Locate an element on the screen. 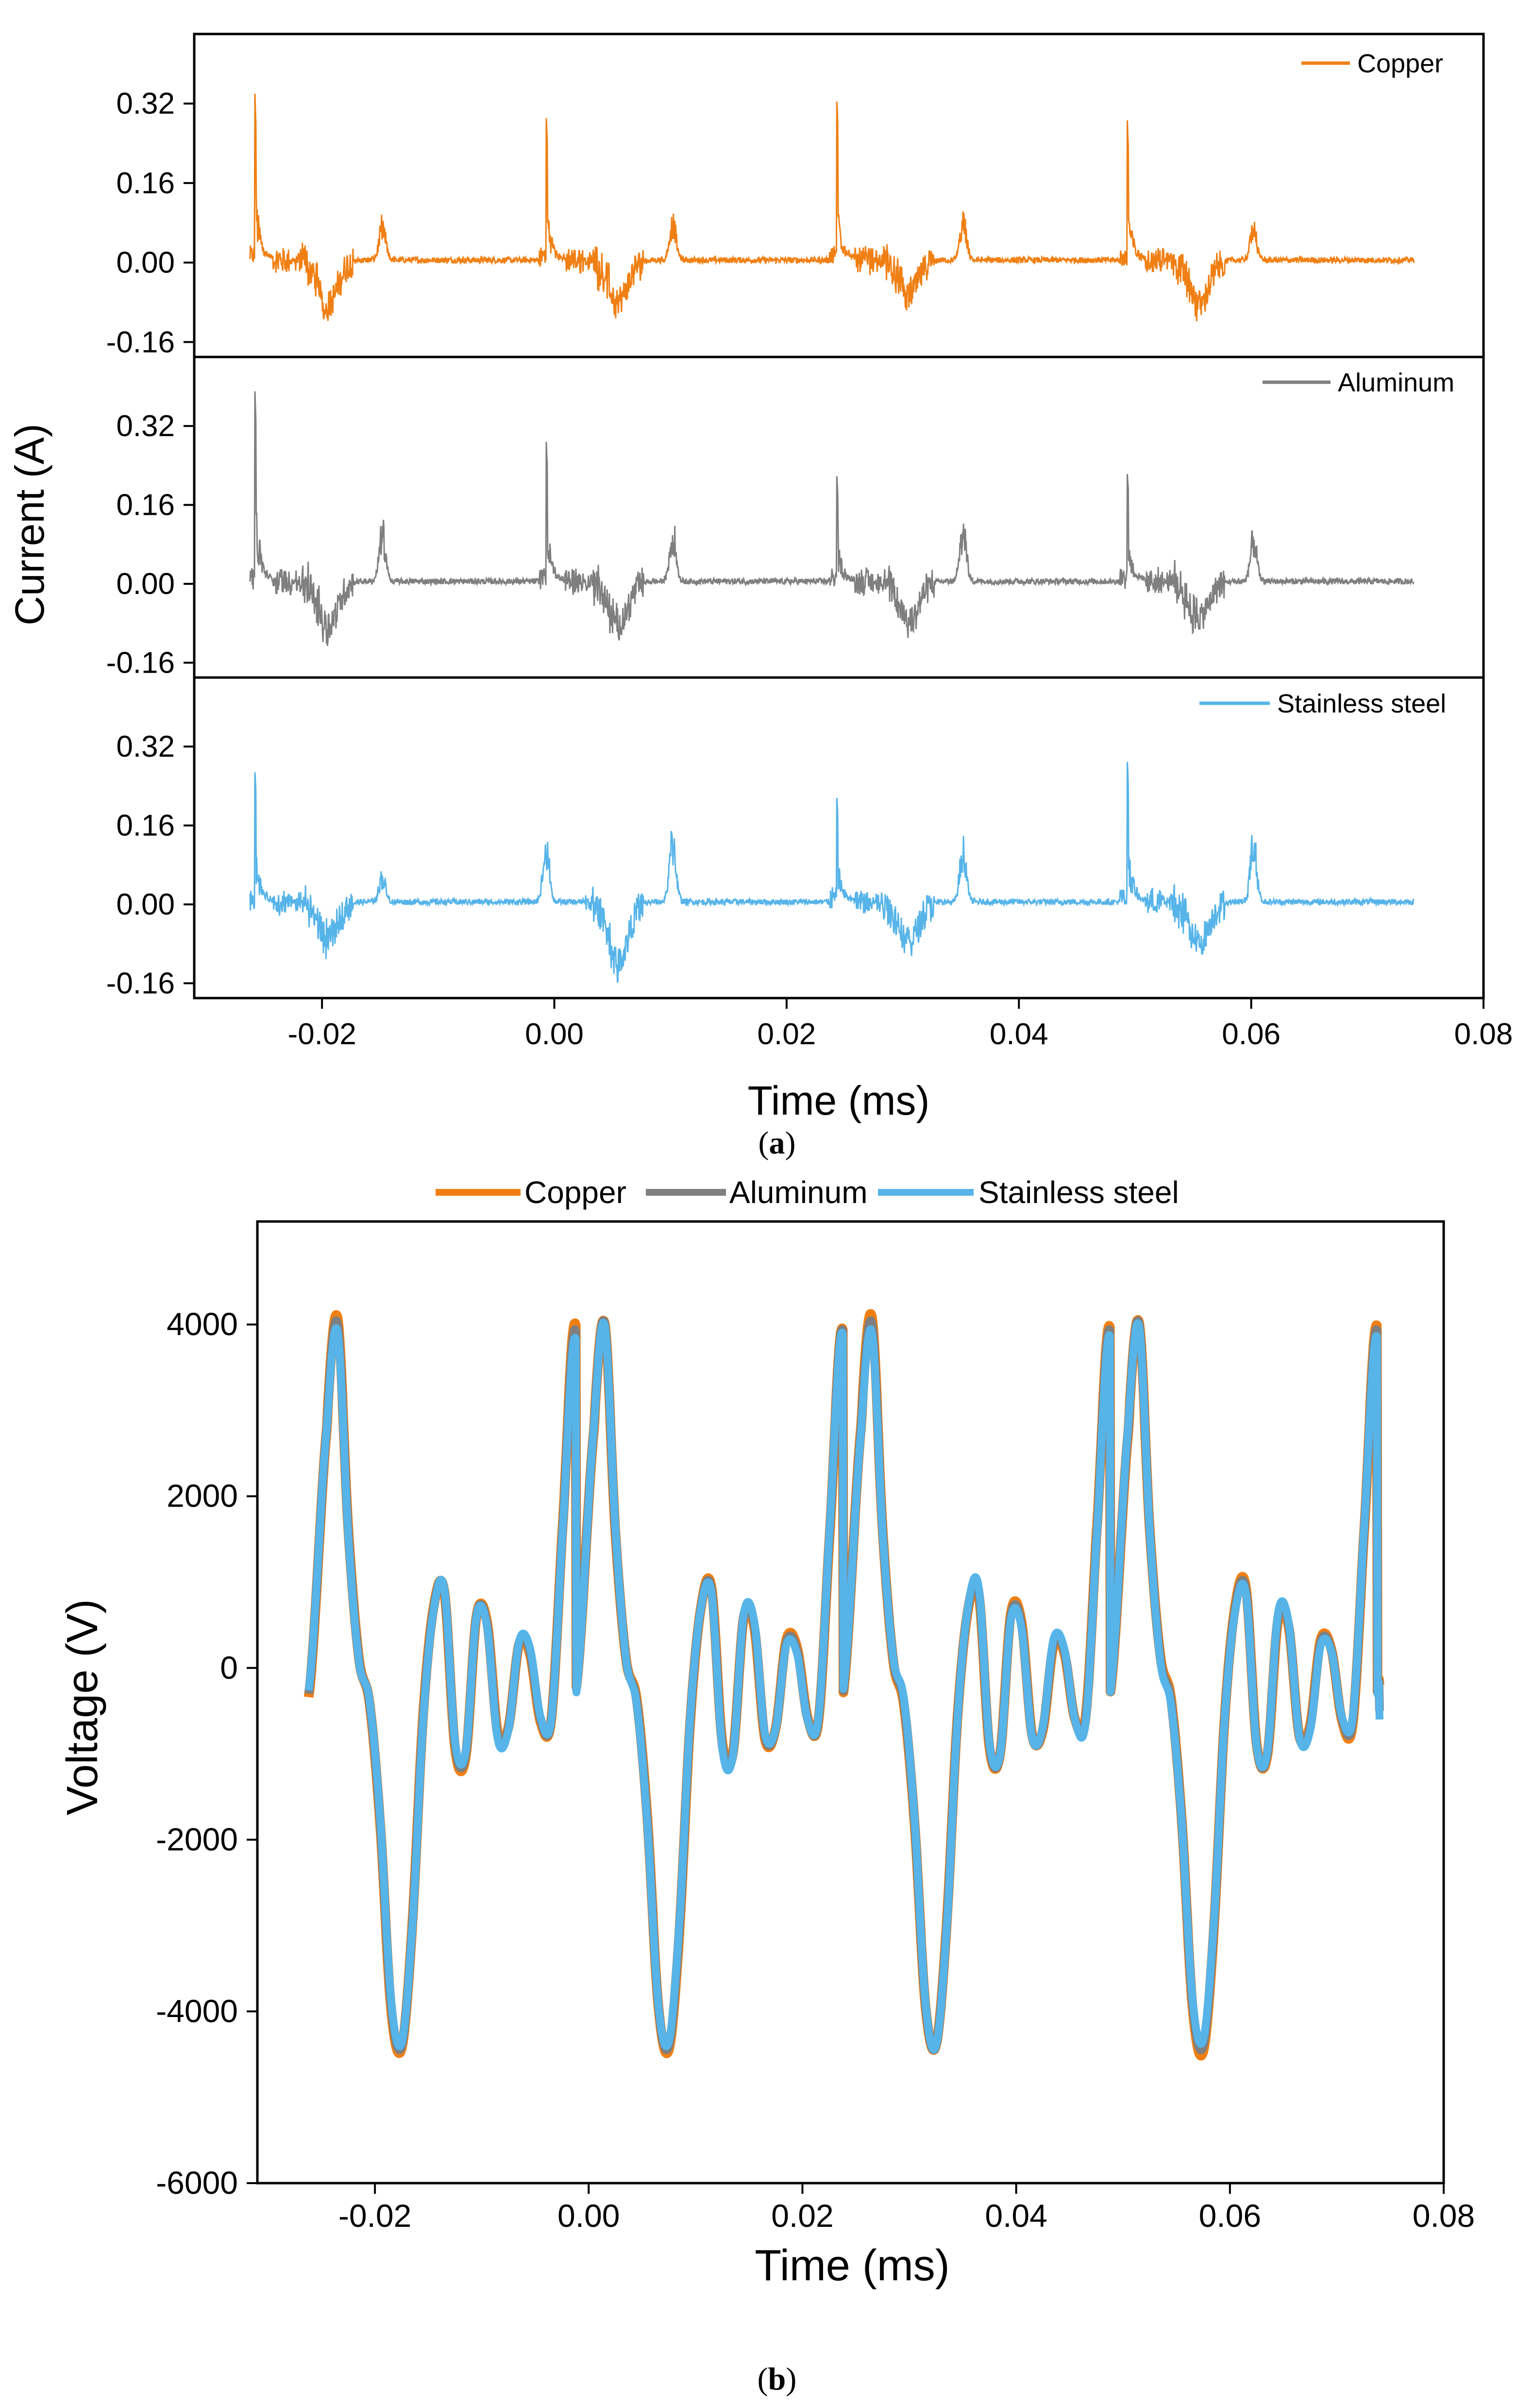 The width and height of the screenshot is (1534, 2408). series-stainless-steel-current-line is located at coordinates (832, 872).